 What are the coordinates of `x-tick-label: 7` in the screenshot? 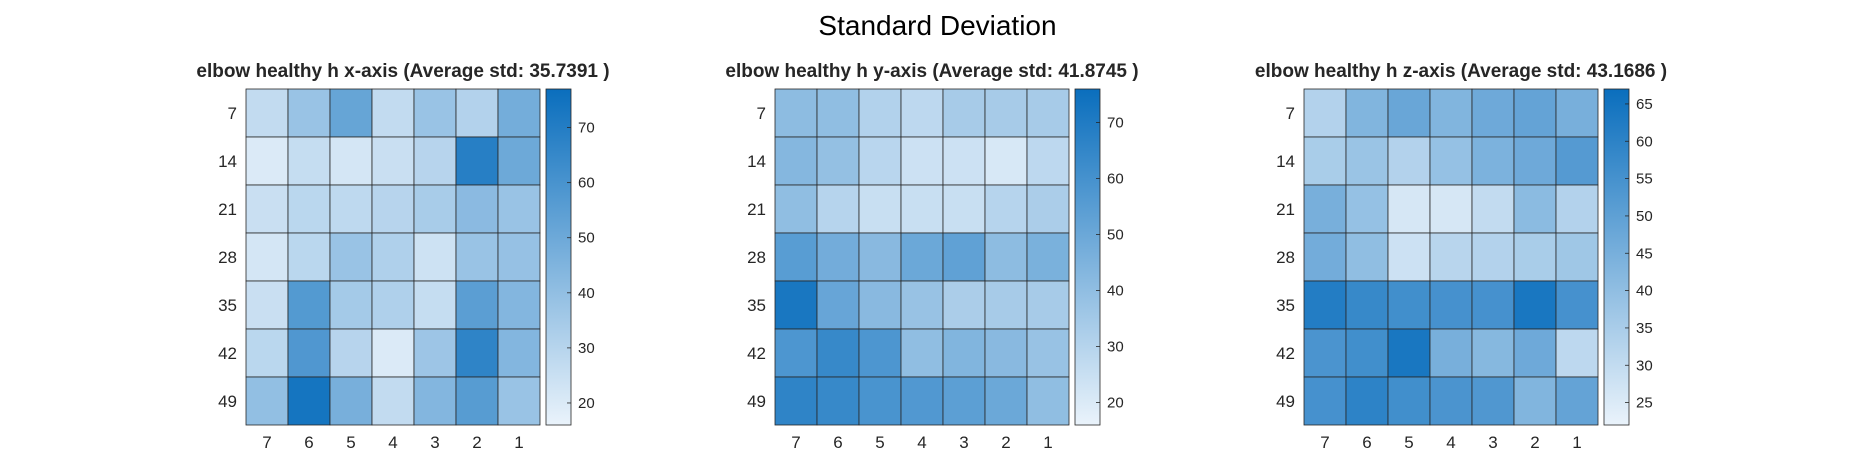 It's located at (795, 442).